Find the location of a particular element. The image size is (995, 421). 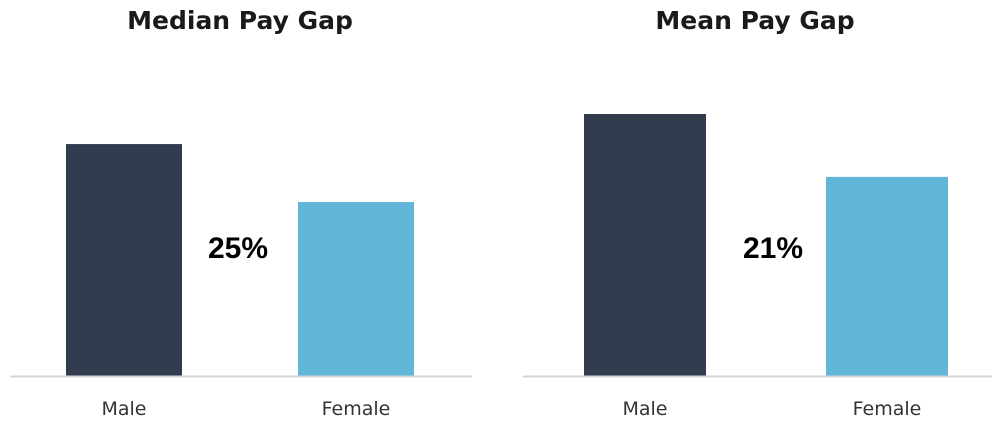

pay-gap-label: 21% is located at coordinates (773, 248).